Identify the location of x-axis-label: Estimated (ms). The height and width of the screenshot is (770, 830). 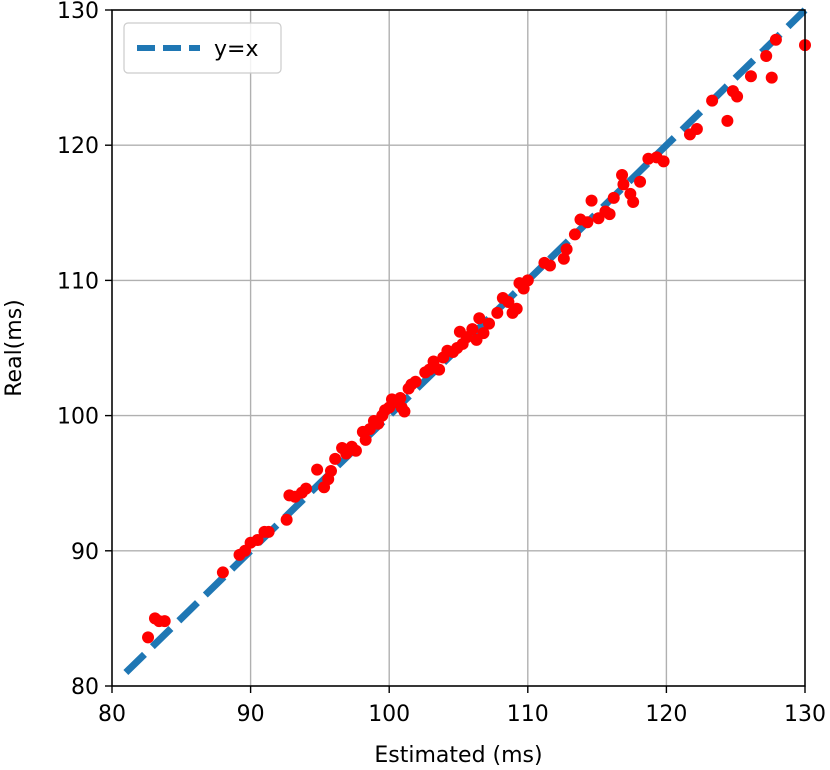
(458, 755).